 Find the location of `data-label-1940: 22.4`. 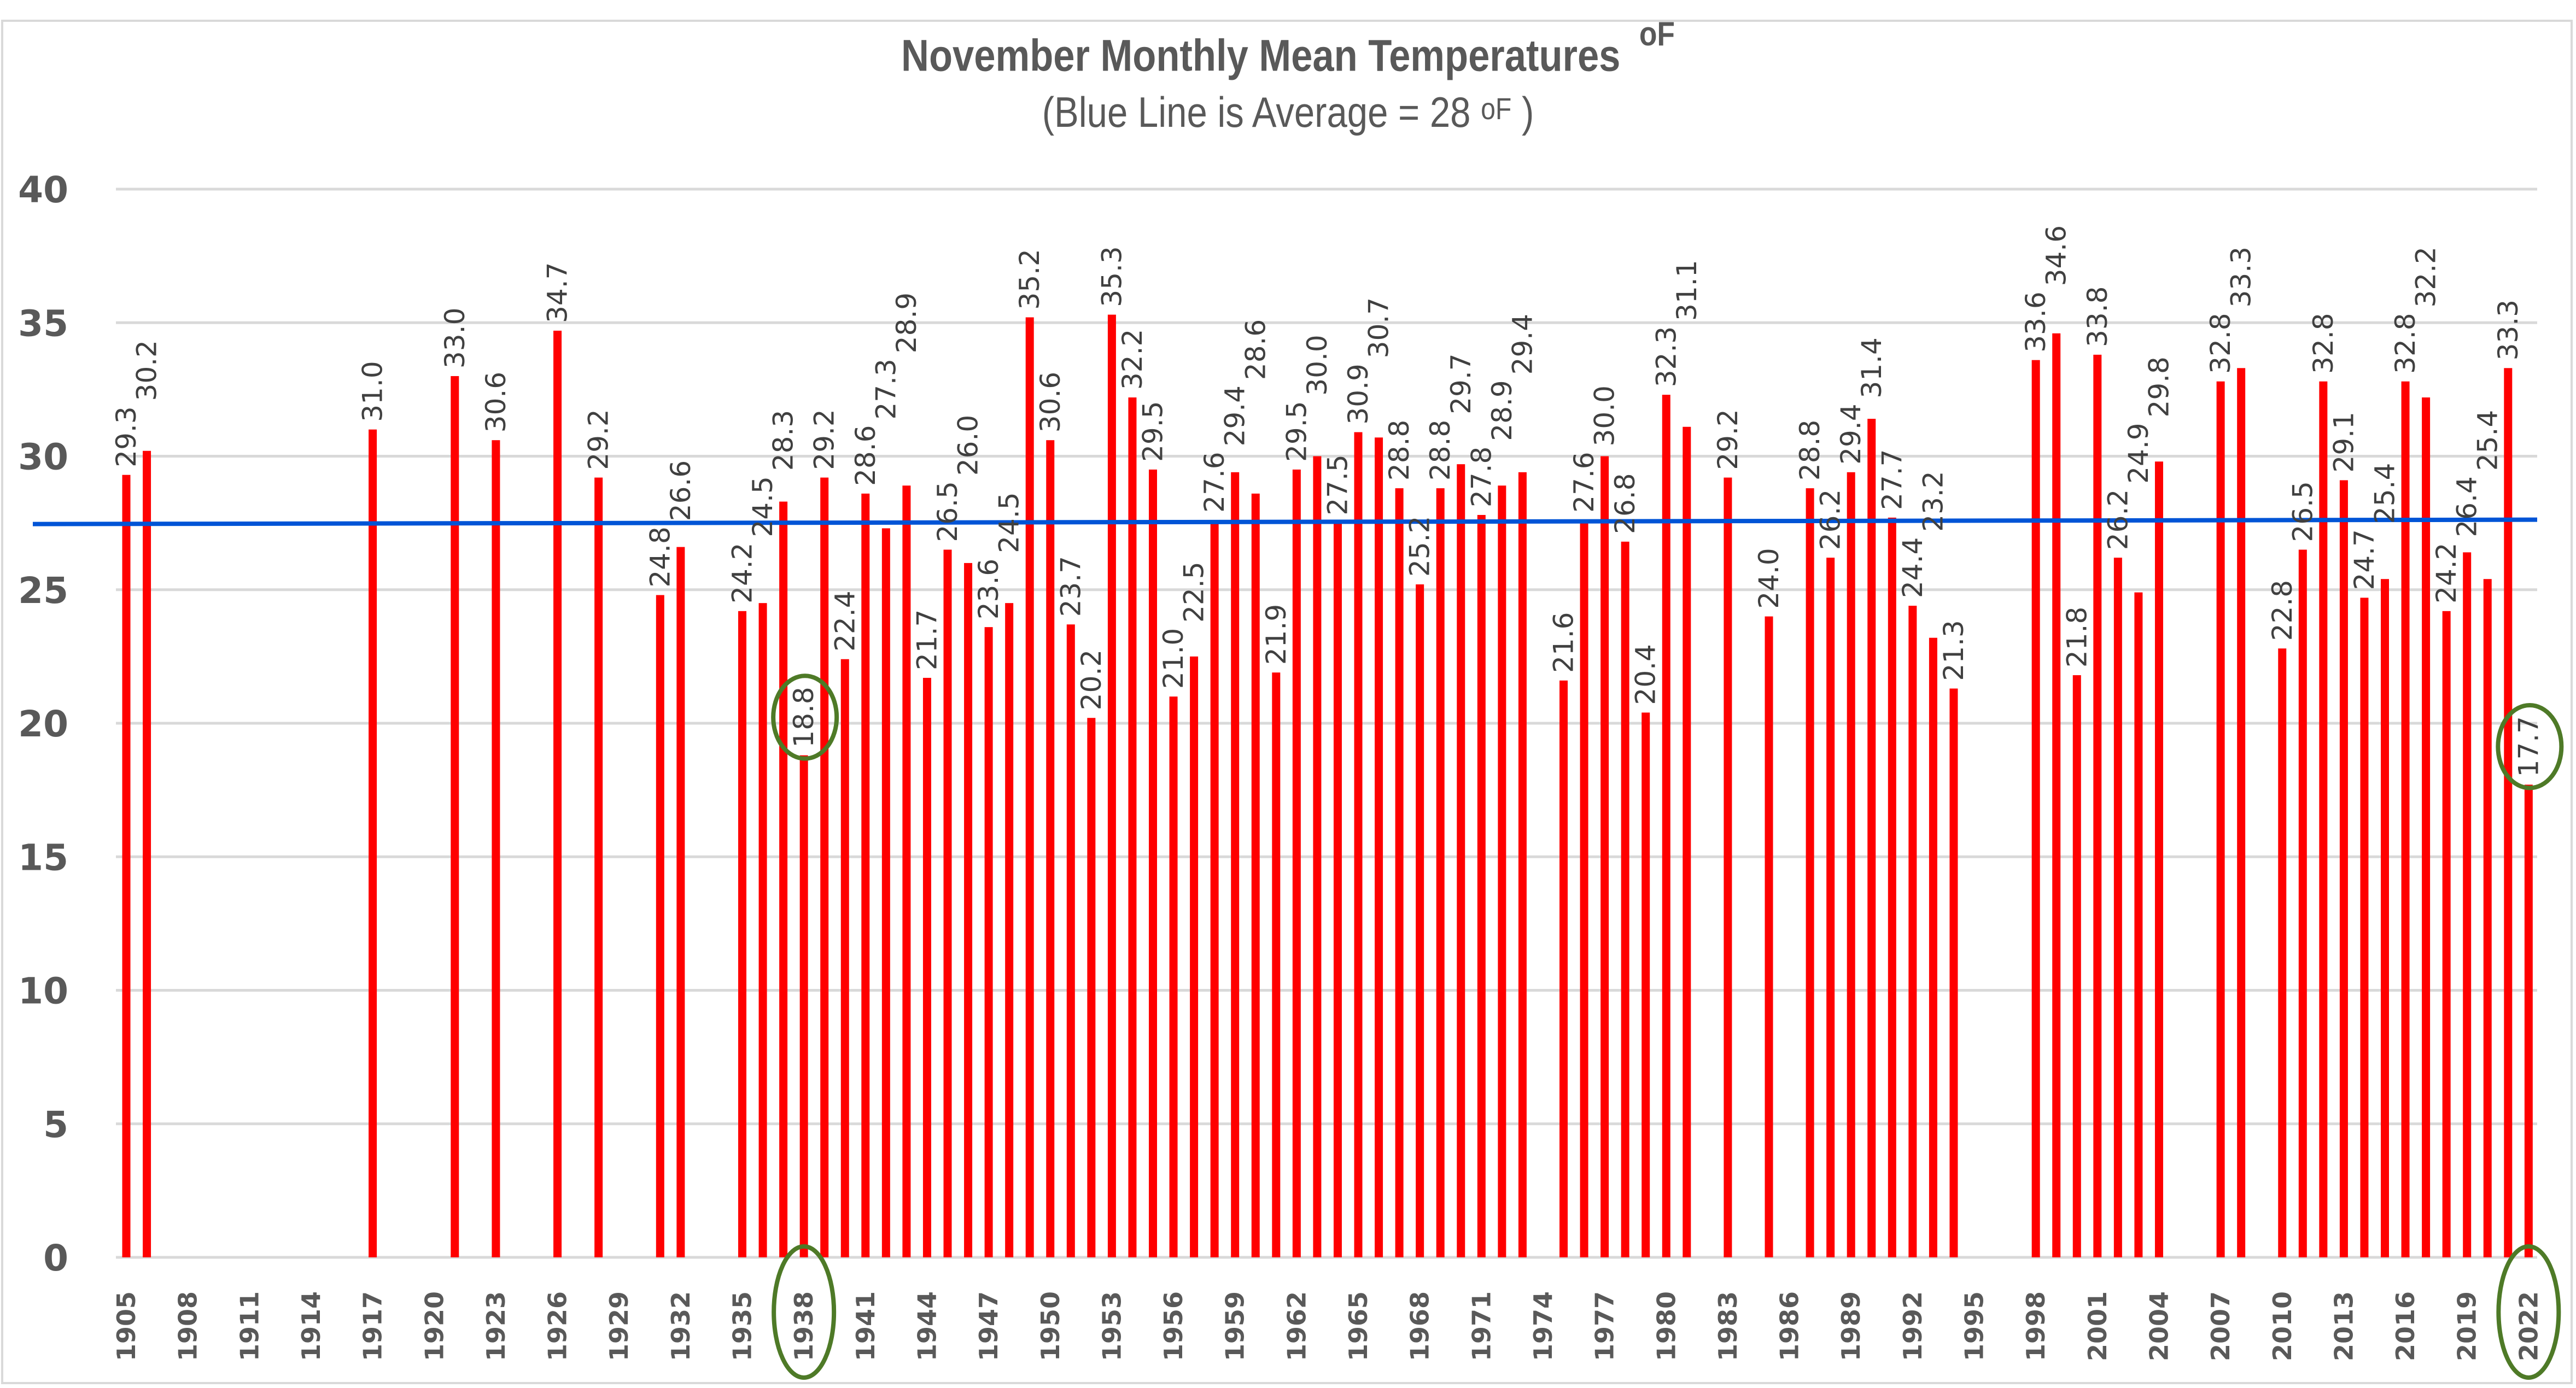

data-label-1940: 22.4 is located at coordinates (845, 620).